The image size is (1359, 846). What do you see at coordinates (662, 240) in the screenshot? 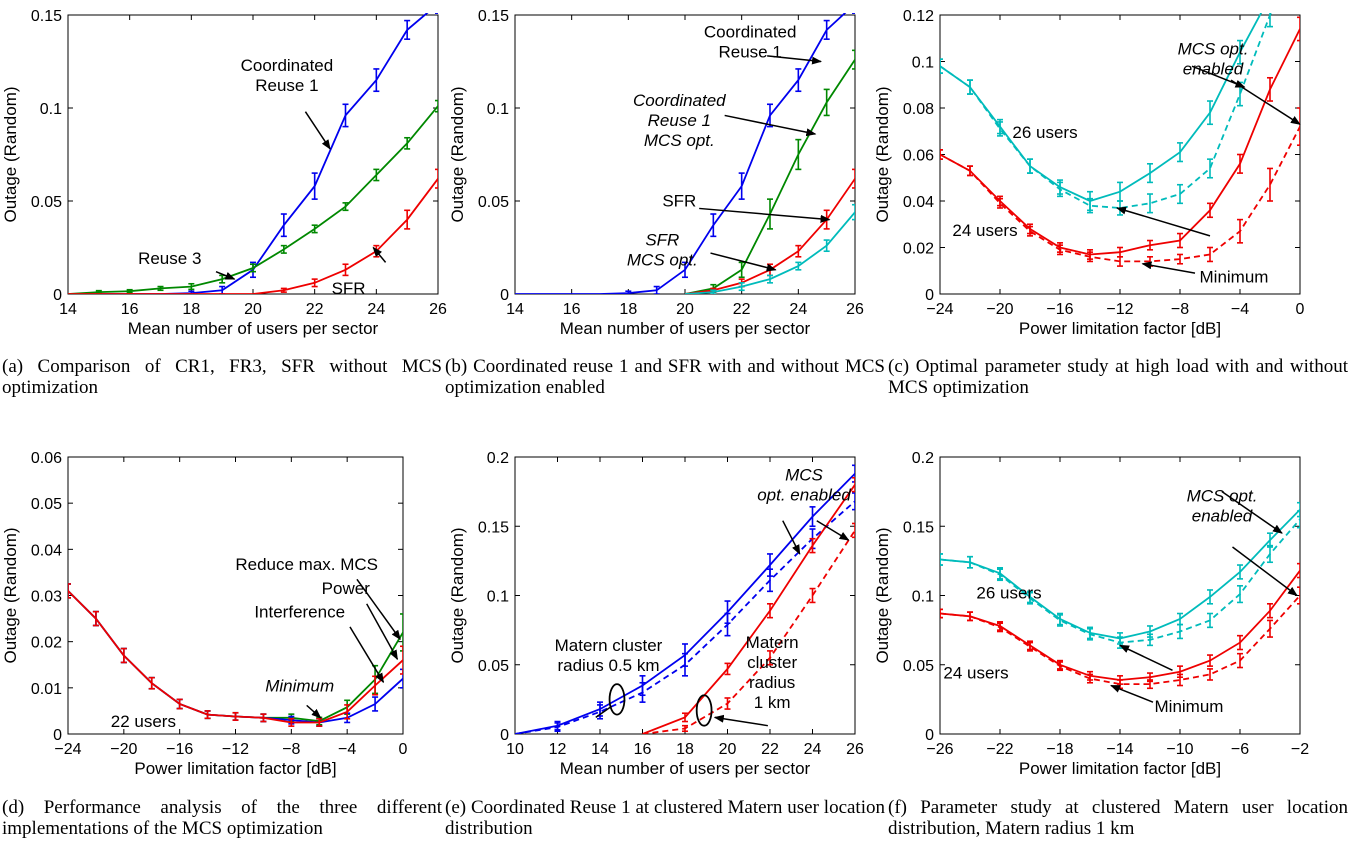
I see `annotation-label: SFR` at bounding box center [662, 240].